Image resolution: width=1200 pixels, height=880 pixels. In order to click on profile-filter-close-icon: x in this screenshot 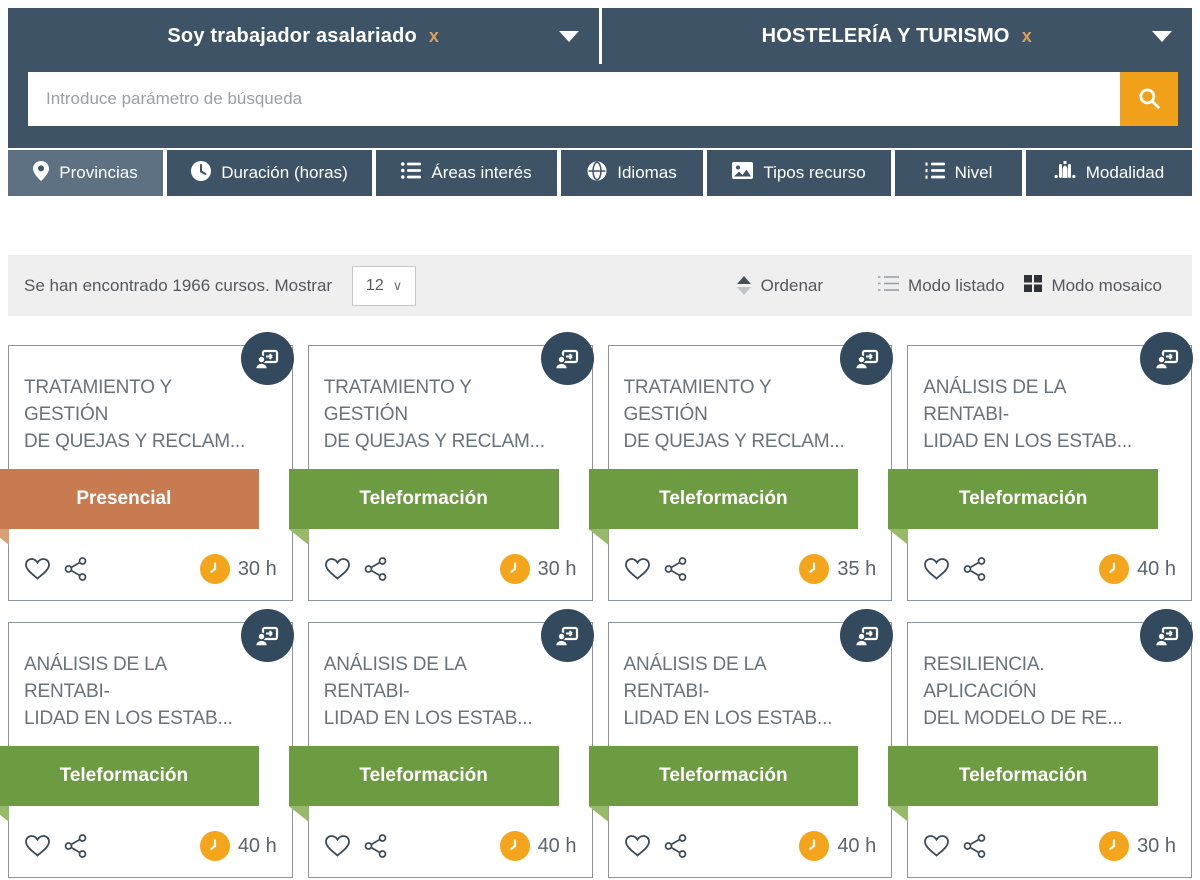, I will do `click(434, 35)`.